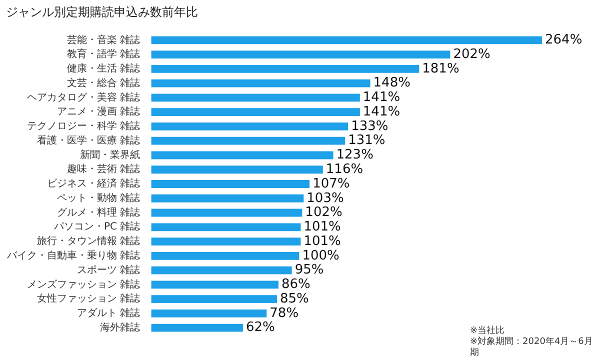  What do you see at coordinates (83, 284) in the screenshot?
I see `y-tick-label: メンズファッション 雑誌` at bounding box center [83, 284].